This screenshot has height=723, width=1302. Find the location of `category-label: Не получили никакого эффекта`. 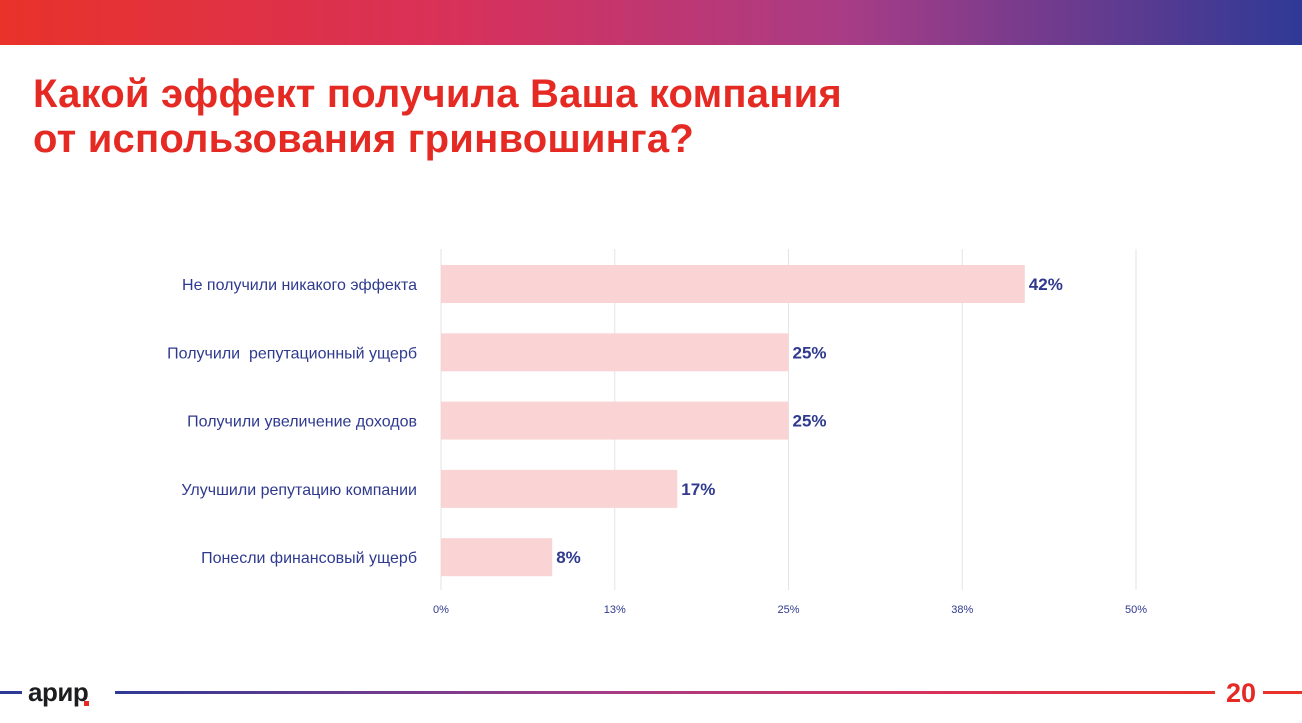

category-label: Не получили никакого эффекта is located at coordinates (299, 285).